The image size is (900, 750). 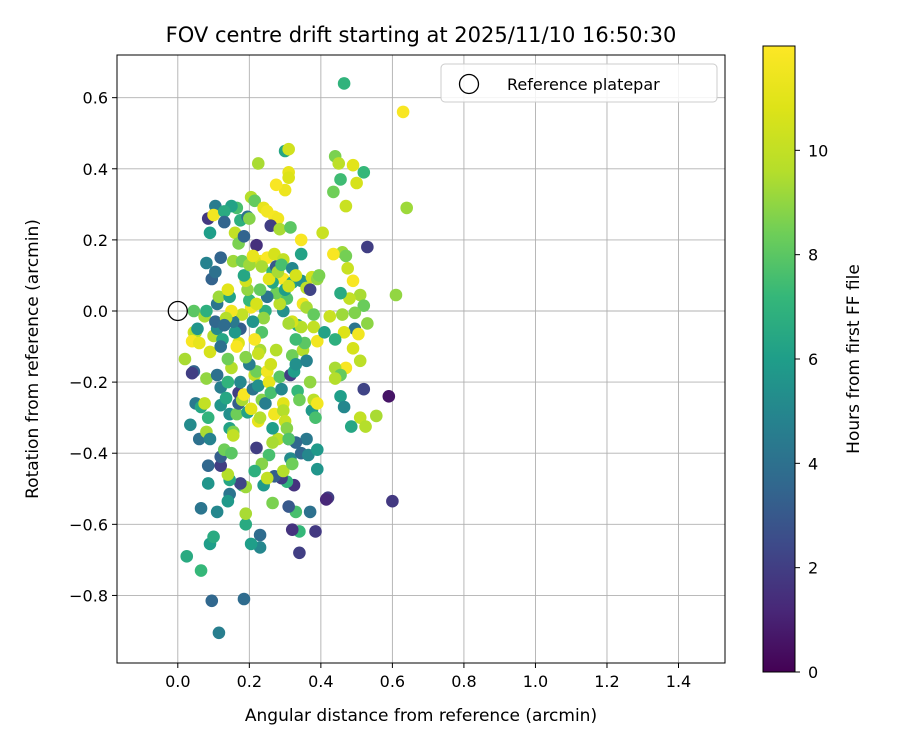 I want to click on colorbar-label: Hours from first FF file, so click(x=854, y=359).